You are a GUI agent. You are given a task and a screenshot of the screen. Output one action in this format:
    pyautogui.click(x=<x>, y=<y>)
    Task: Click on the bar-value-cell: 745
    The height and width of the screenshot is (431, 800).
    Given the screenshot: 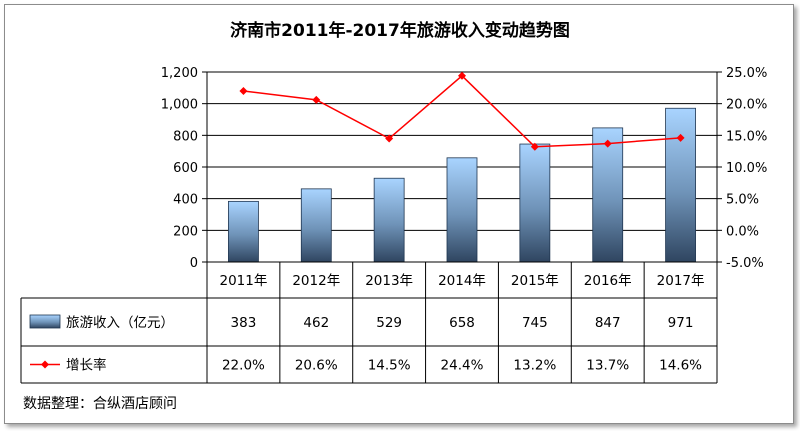 What is the action you would take?
    pyautogui.click(x=535, y=323)
    